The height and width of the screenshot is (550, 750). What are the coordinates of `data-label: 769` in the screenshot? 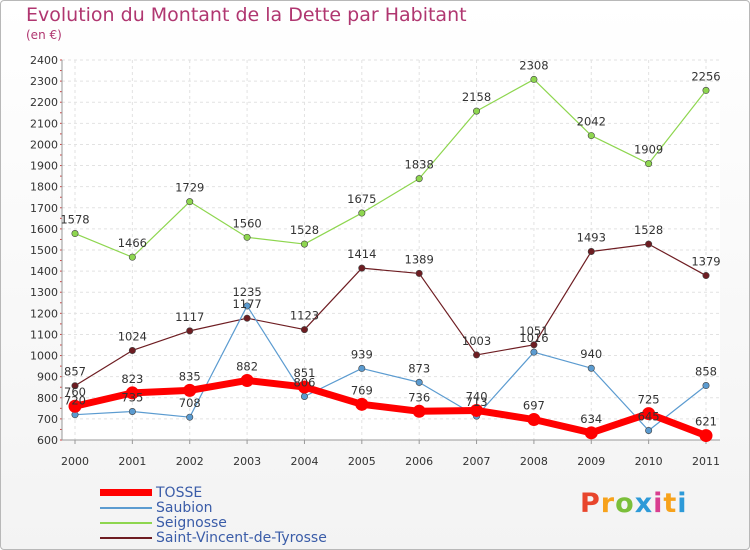 It's located at (362, 390).